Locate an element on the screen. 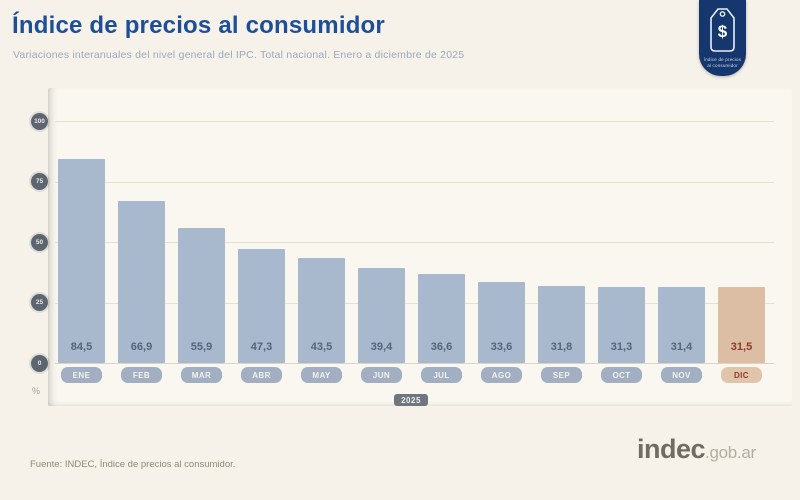  bar-mar is located at coordinates (201, 295).